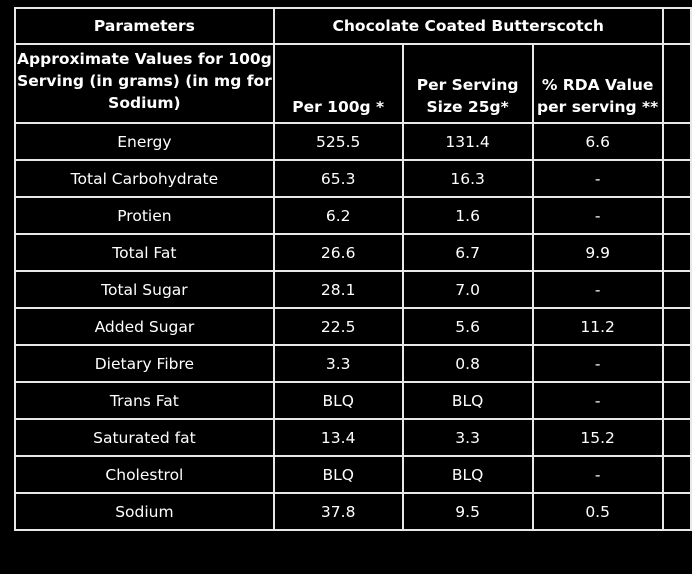 The width and height of the screenshot is (692, 574). Describe the element at coordinates (467, 326) in the screenshot. I see `per-serving-value: 5.6` at that location.